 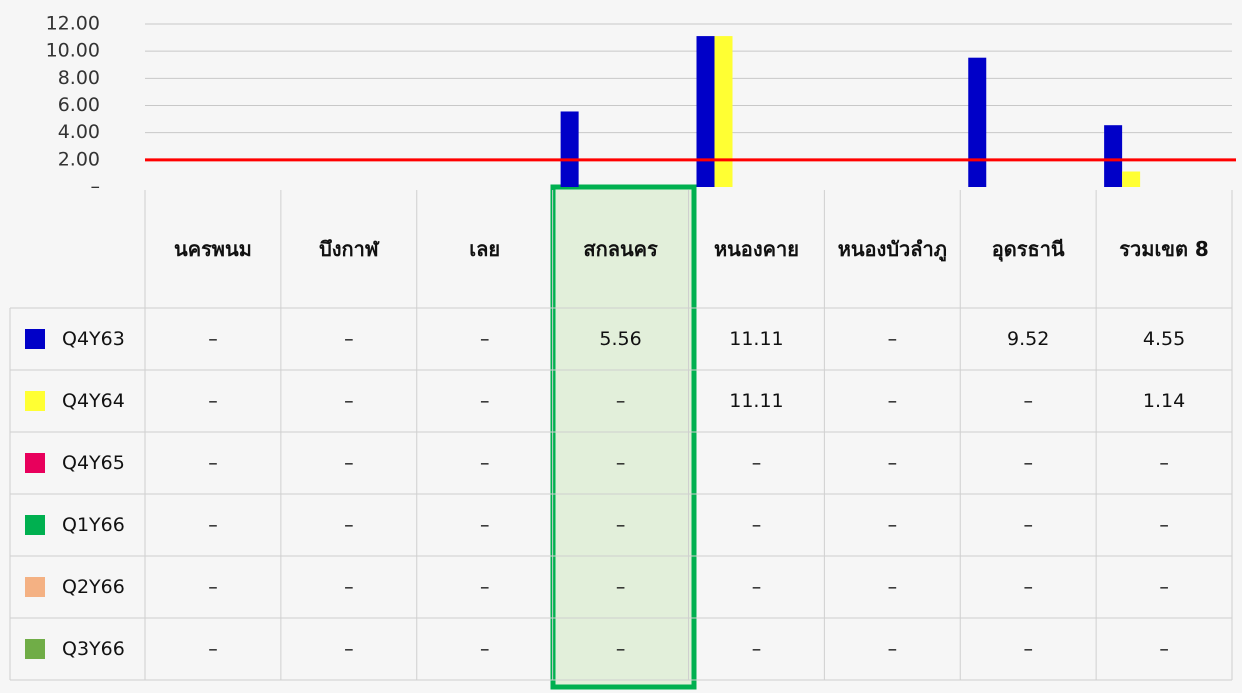 What do you see at coordinates (756, 249) in the screenshot?
I see `column-header: หนองคาย` at bounding box center [756, 249].